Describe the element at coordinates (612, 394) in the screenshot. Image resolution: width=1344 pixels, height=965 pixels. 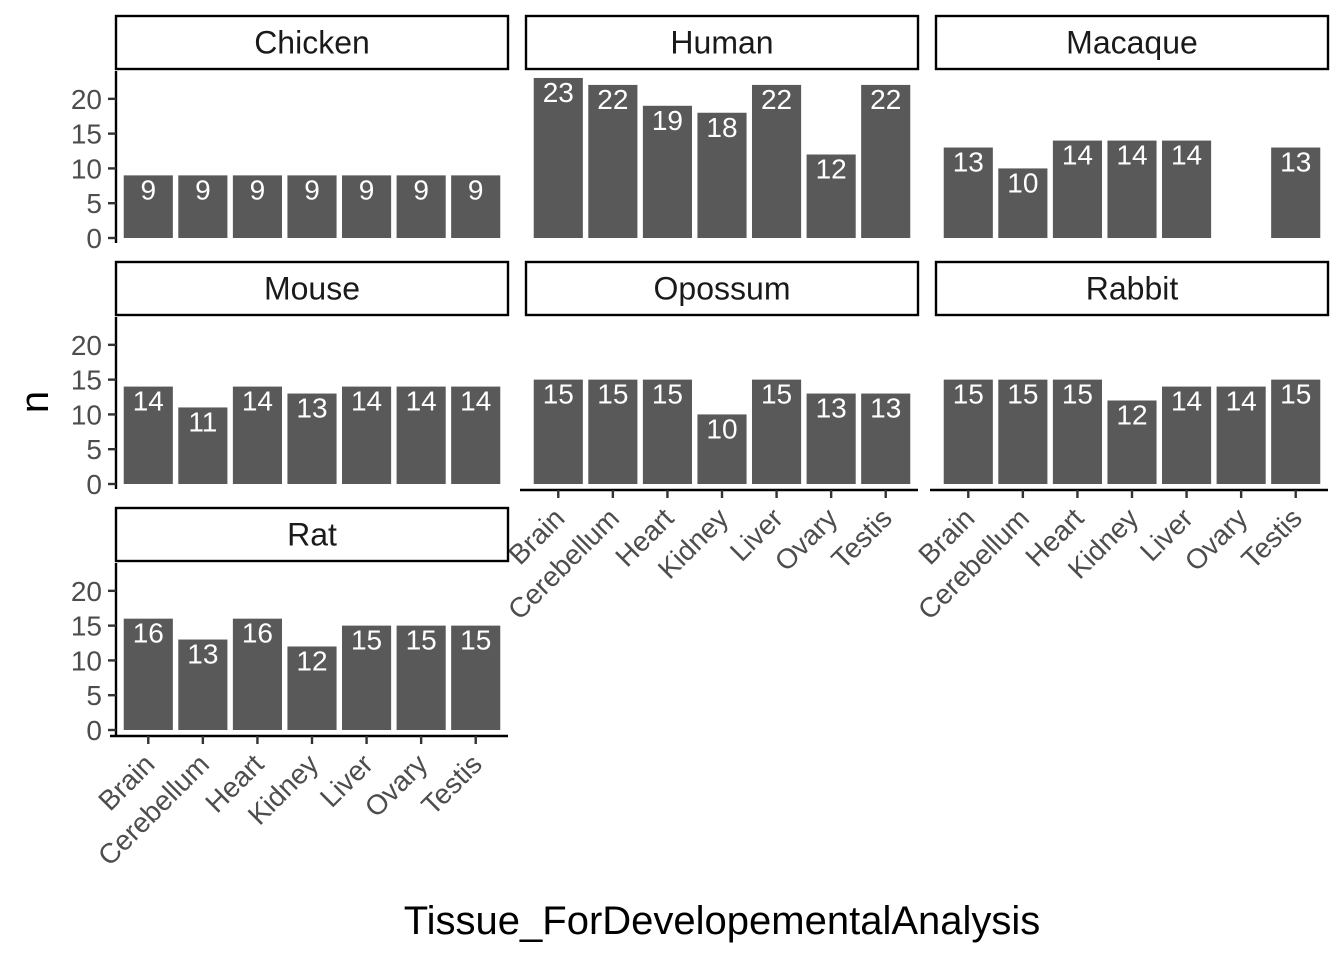
I see `bar-label-opossum-cerebellum: 15` at that location.